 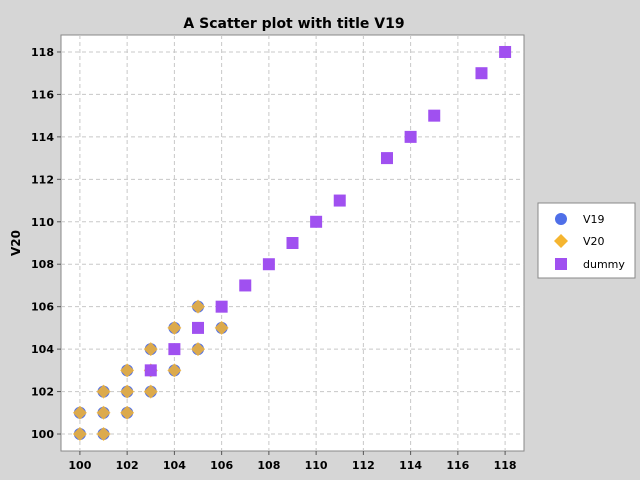 What do you see at coordinates (316, 465) in the screenshot?
I see `x-tick-label: 110` at bounding box center [316, 465].